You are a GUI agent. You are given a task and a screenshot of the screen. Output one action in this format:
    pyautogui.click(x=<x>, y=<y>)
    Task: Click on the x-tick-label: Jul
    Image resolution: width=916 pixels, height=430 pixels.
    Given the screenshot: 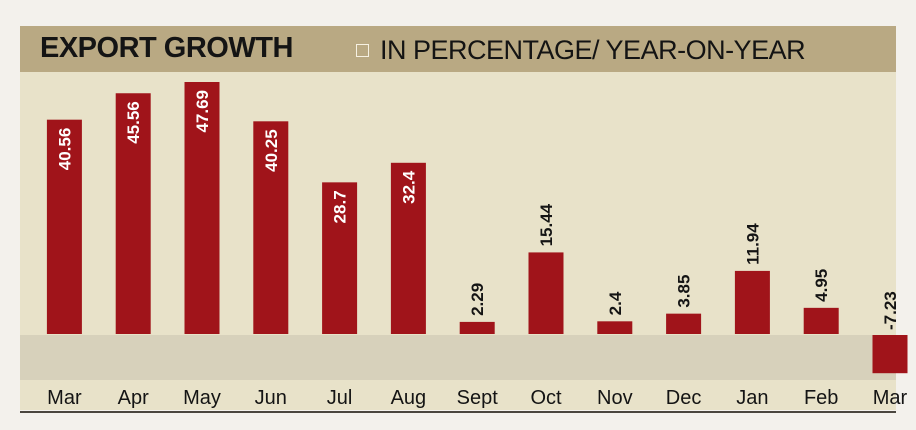 What is the action you would take?
    pyautogui.click(x=340, y=398)
    